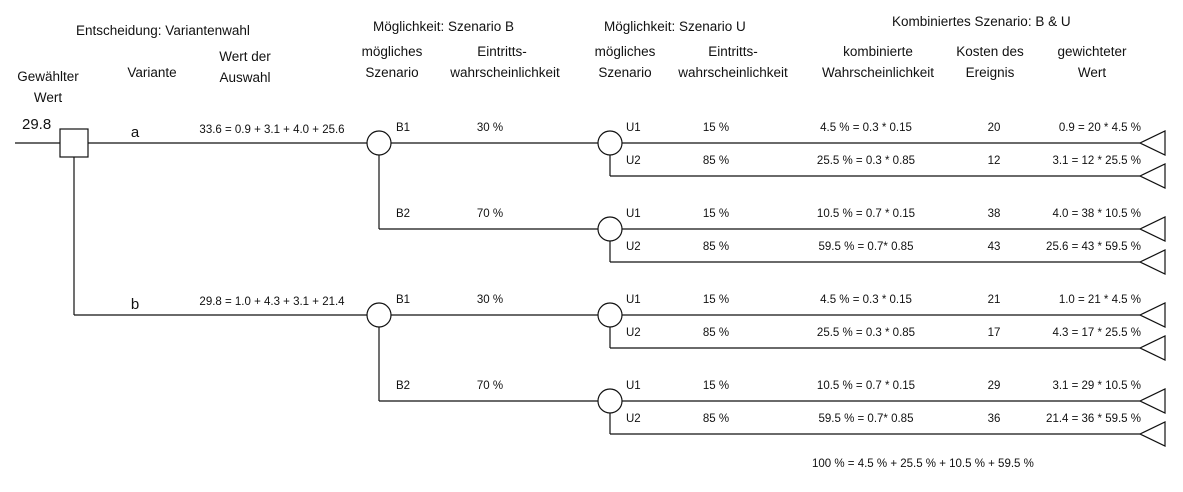 The width and height of the screenshot is (1183, 492). Describe the element at coordinates (391, 72) in the screenshot. I see `col-possible-scenario-b-line2: Szenario` at that location.